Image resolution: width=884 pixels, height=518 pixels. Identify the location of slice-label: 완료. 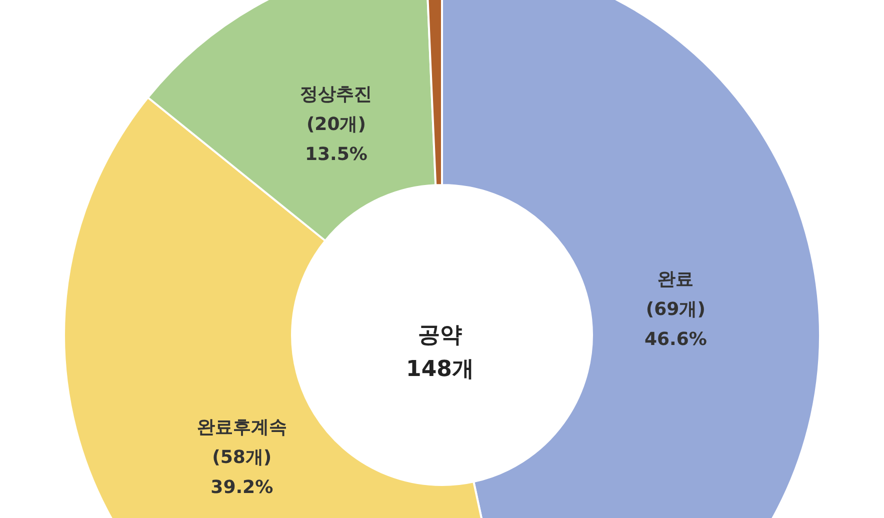
(676, 279).